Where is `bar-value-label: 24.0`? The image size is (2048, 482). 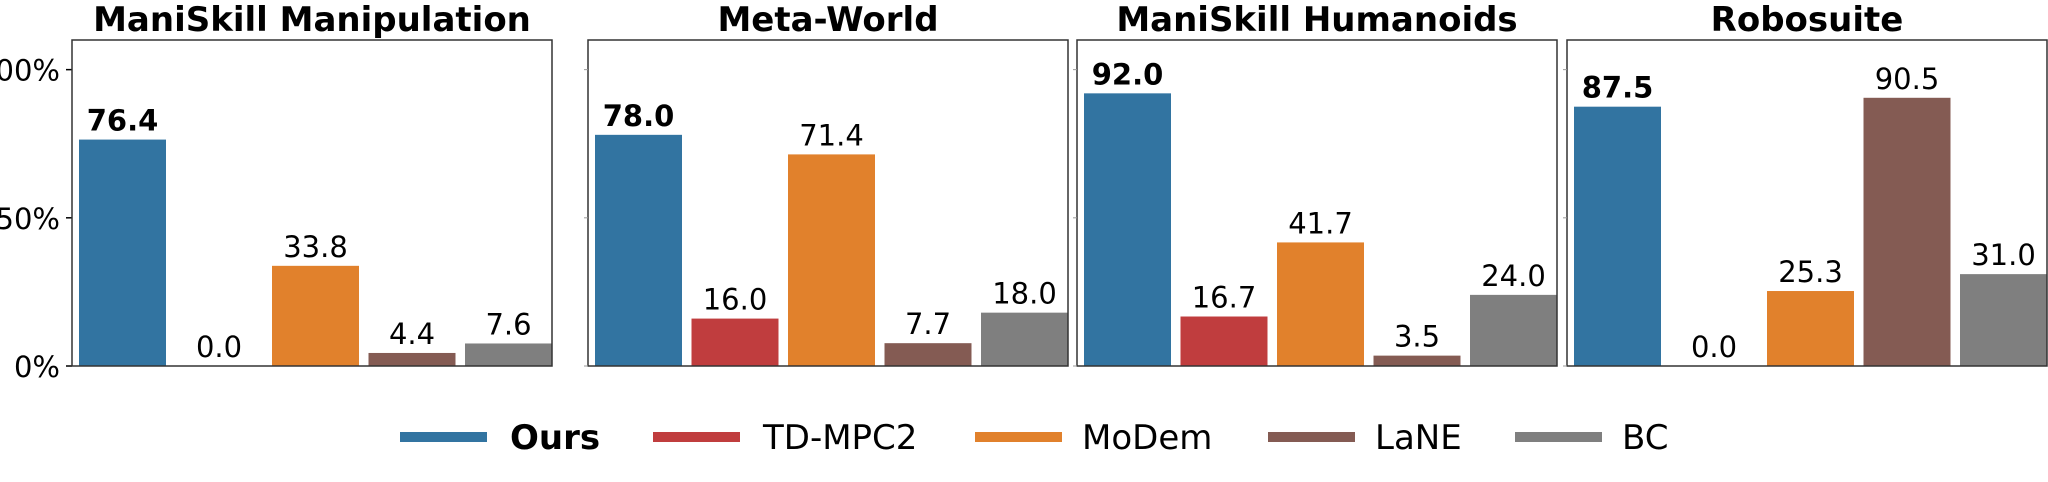 bar-value-label: 24.0 is located at coordinates (1513, 276).